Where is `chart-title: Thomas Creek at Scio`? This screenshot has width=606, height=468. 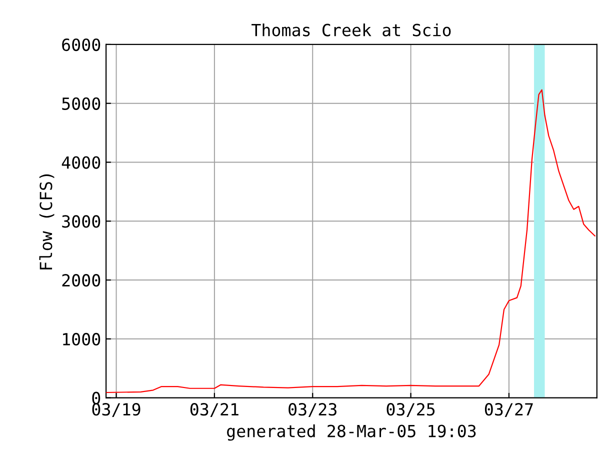
chart-title: Thomas Creek at Scio is located at coordinates (351, 29).